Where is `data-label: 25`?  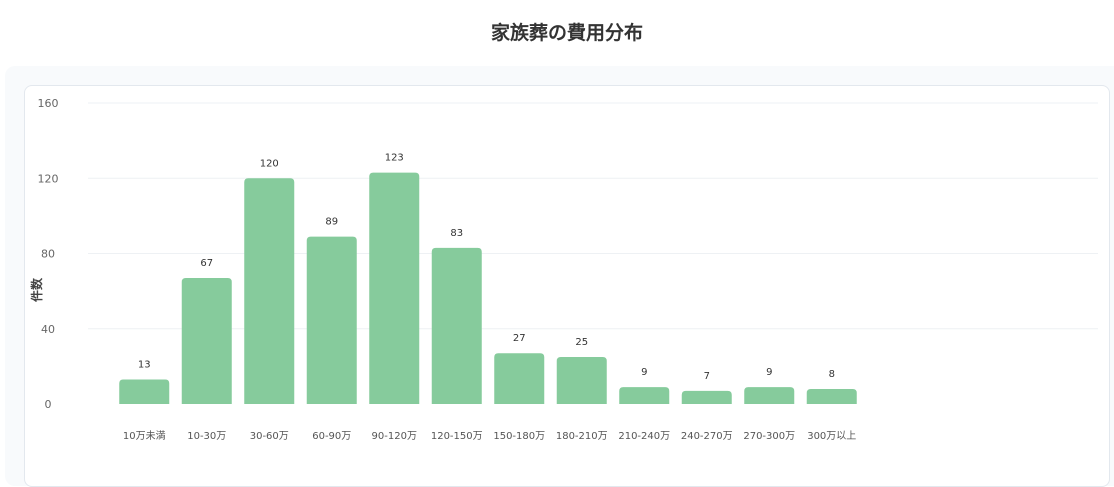
data-label: 25 is located at coordinates (581, 342).